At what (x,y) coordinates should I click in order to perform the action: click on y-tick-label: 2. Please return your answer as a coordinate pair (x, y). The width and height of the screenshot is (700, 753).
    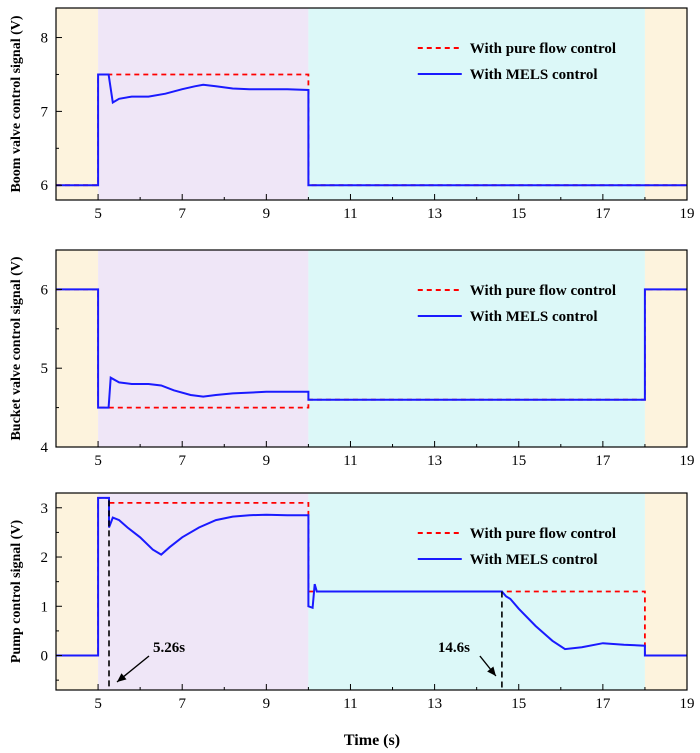
    Looking at the image, I should click on (45, 558).